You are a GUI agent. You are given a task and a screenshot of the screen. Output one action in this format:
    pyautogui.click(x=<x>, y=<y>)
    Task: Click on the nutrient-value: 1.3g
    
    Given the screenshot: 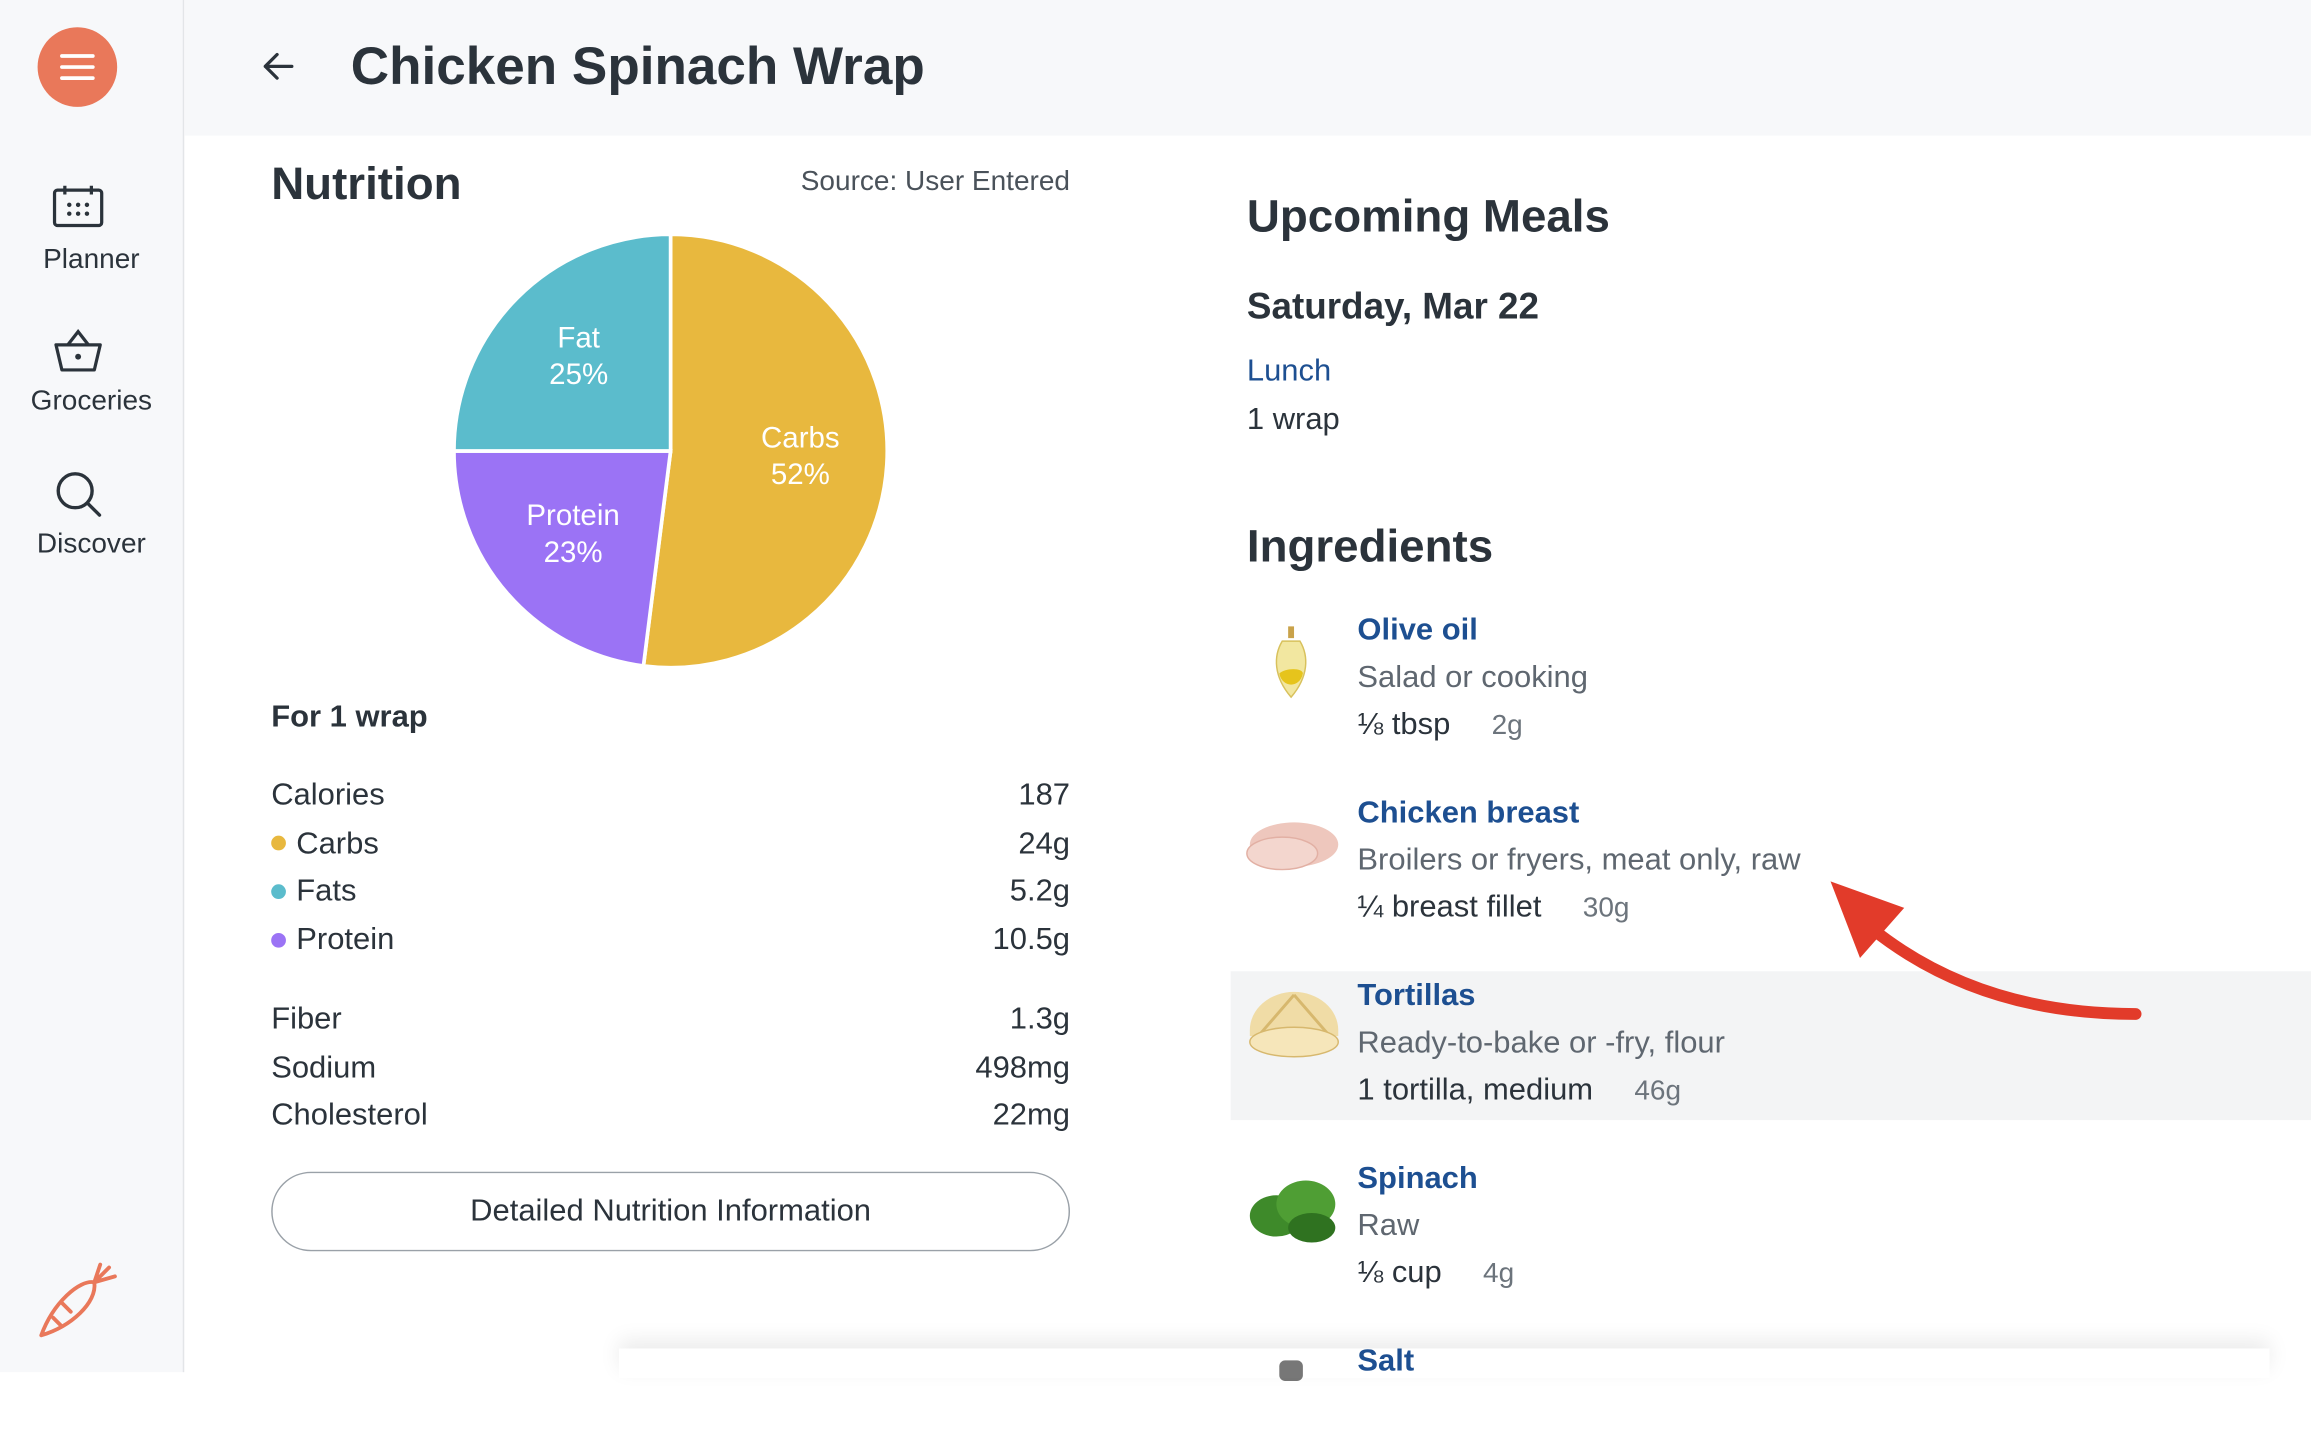 What is the action you would take?
    pyautogui.click(x=1040, y=1018)
    